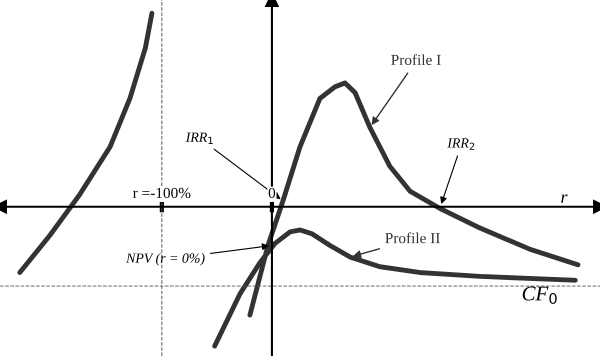  I want to click on x-axis-title: r, so click(564, 198).